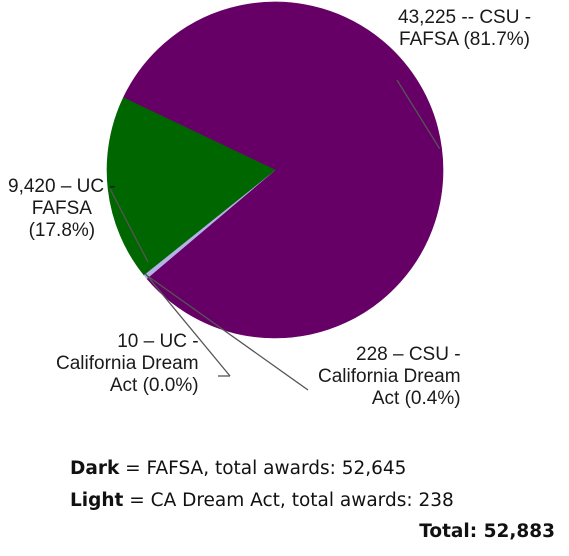  Describe the element at coordinates (95, 468) in the screenshot. I see `legend-fafsa-key: Dark` at that location.